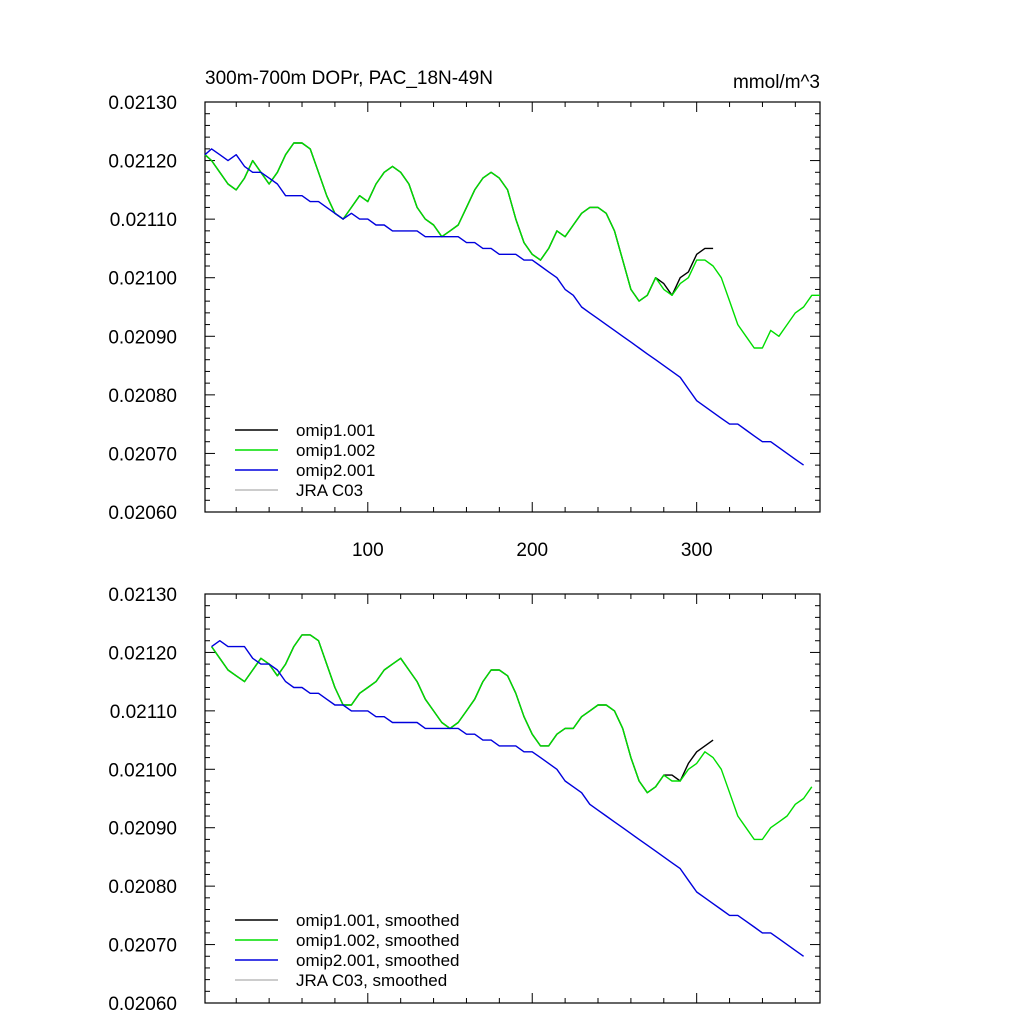 Image resolution: width=1024 pixels, height=1024 pixels. What do you see at coordinates (378, 920) in the screenshot?
I see `legend-label-omip1-001-smoothed: omip1.001, smoothed` at bounding box center [378, 920].